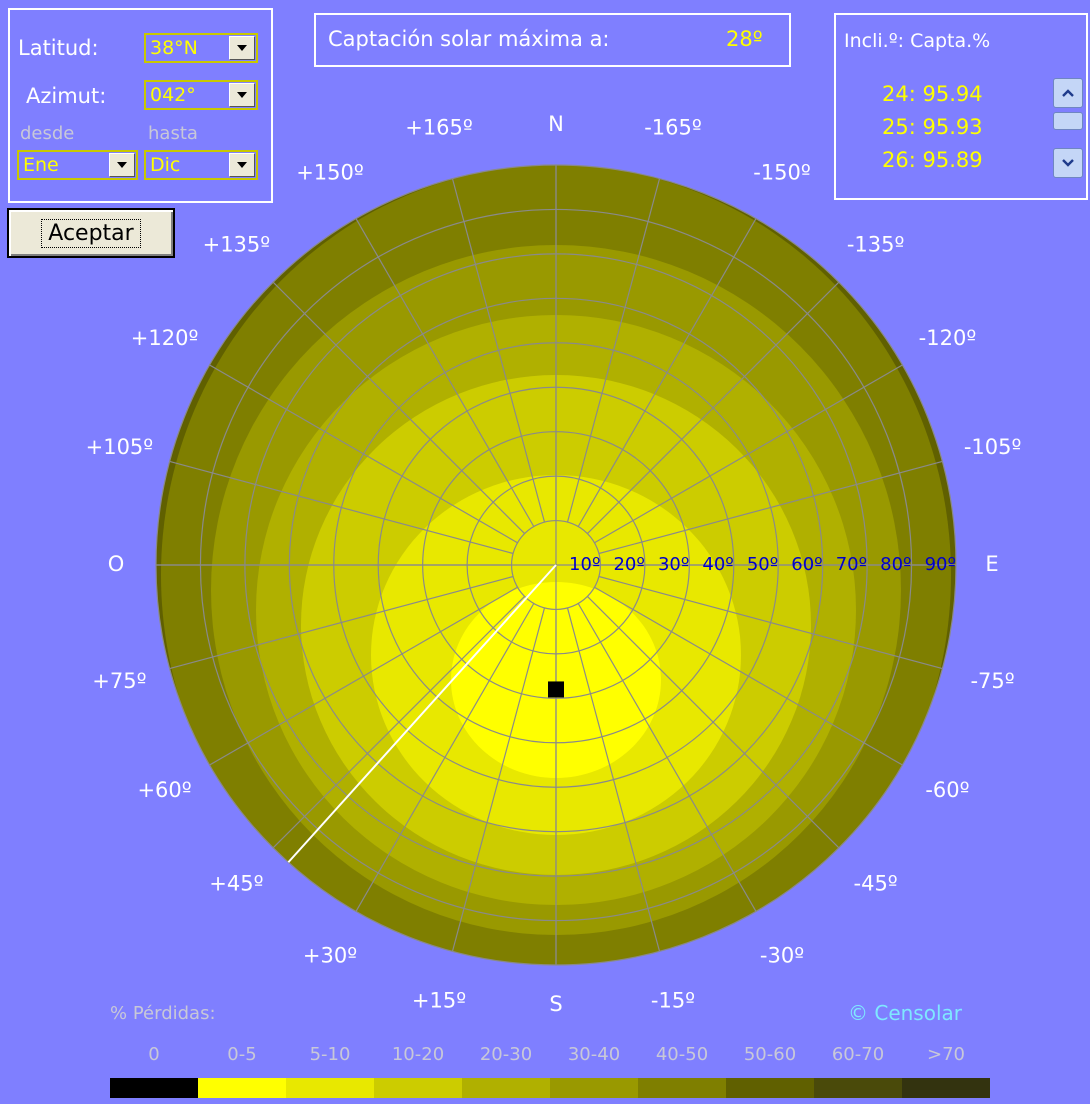 The height and width of the screenshot is (1104, 1090). What do you see at coordinates (932, 160) in the screenshot?
I see `list-item: 26: 95.89` at bounding box center [932, 160].